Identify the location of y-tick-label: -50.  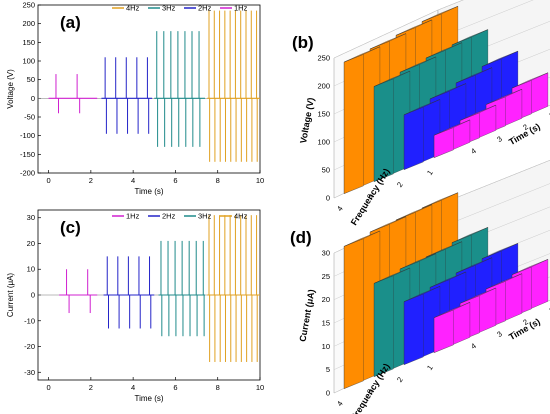
(29, 117).